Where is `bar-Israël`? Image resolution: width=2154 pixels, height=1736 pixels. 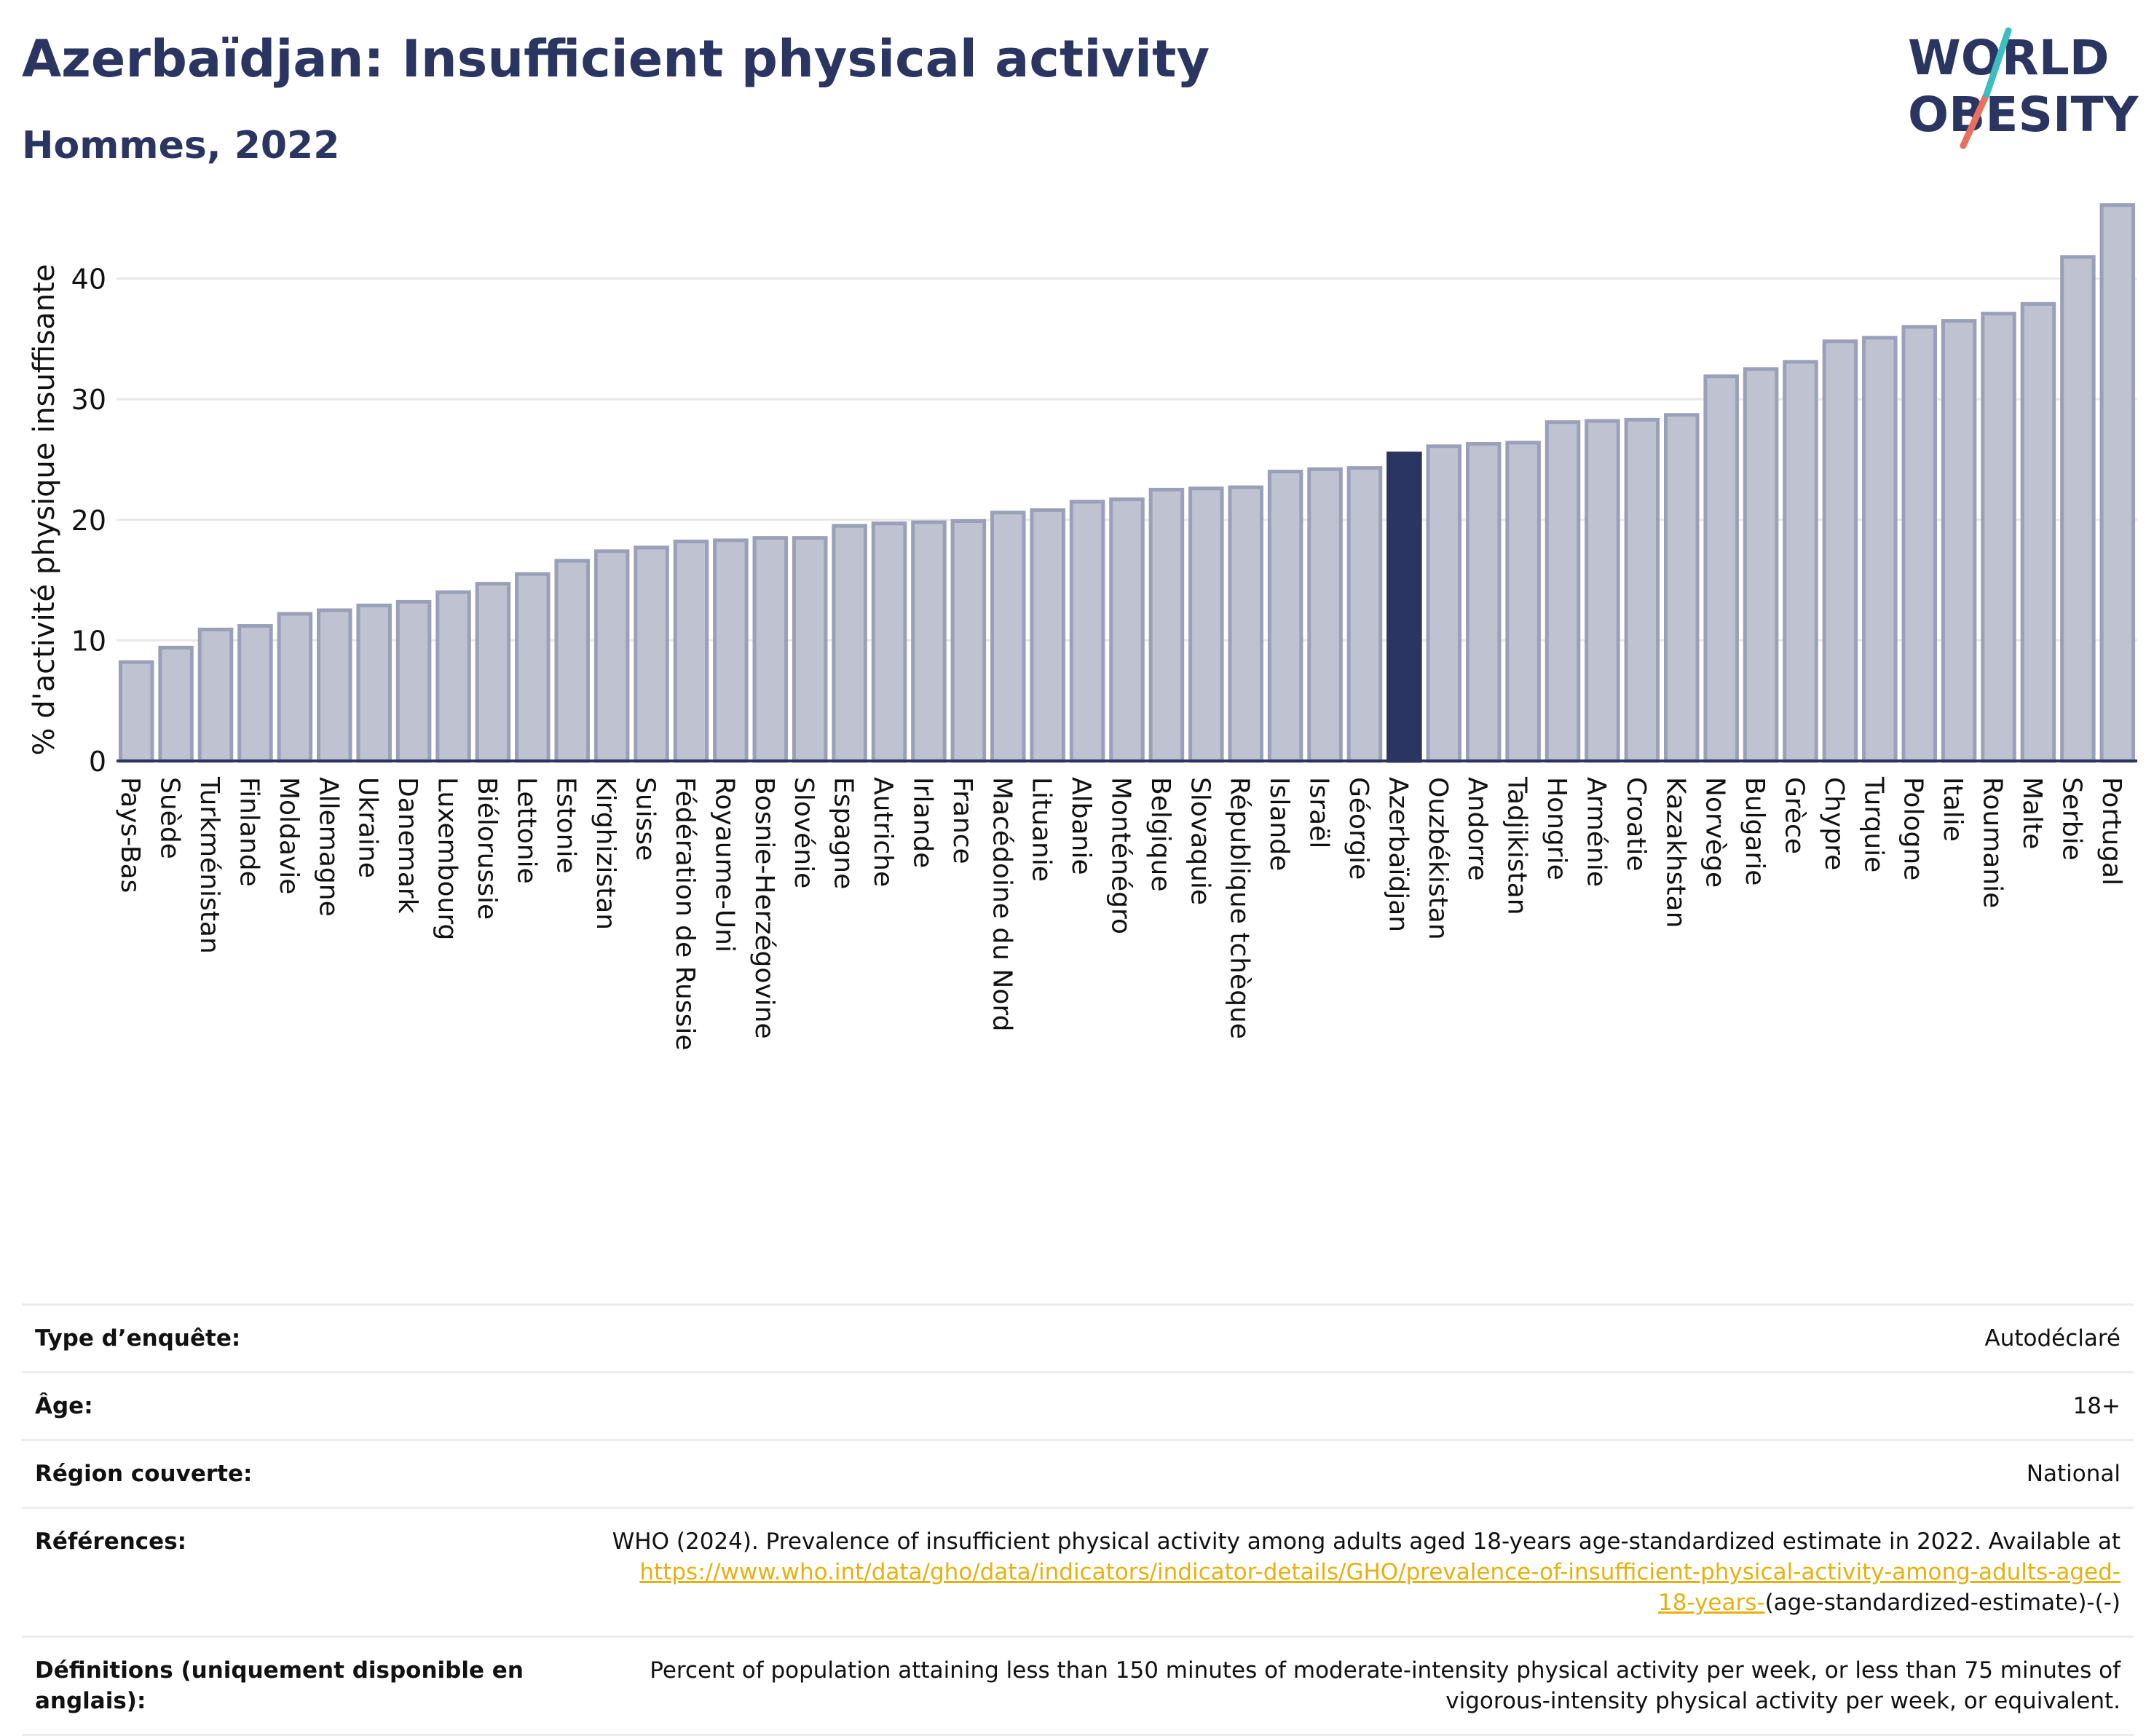
bar-Israël is located at coordinates (1325, 615).